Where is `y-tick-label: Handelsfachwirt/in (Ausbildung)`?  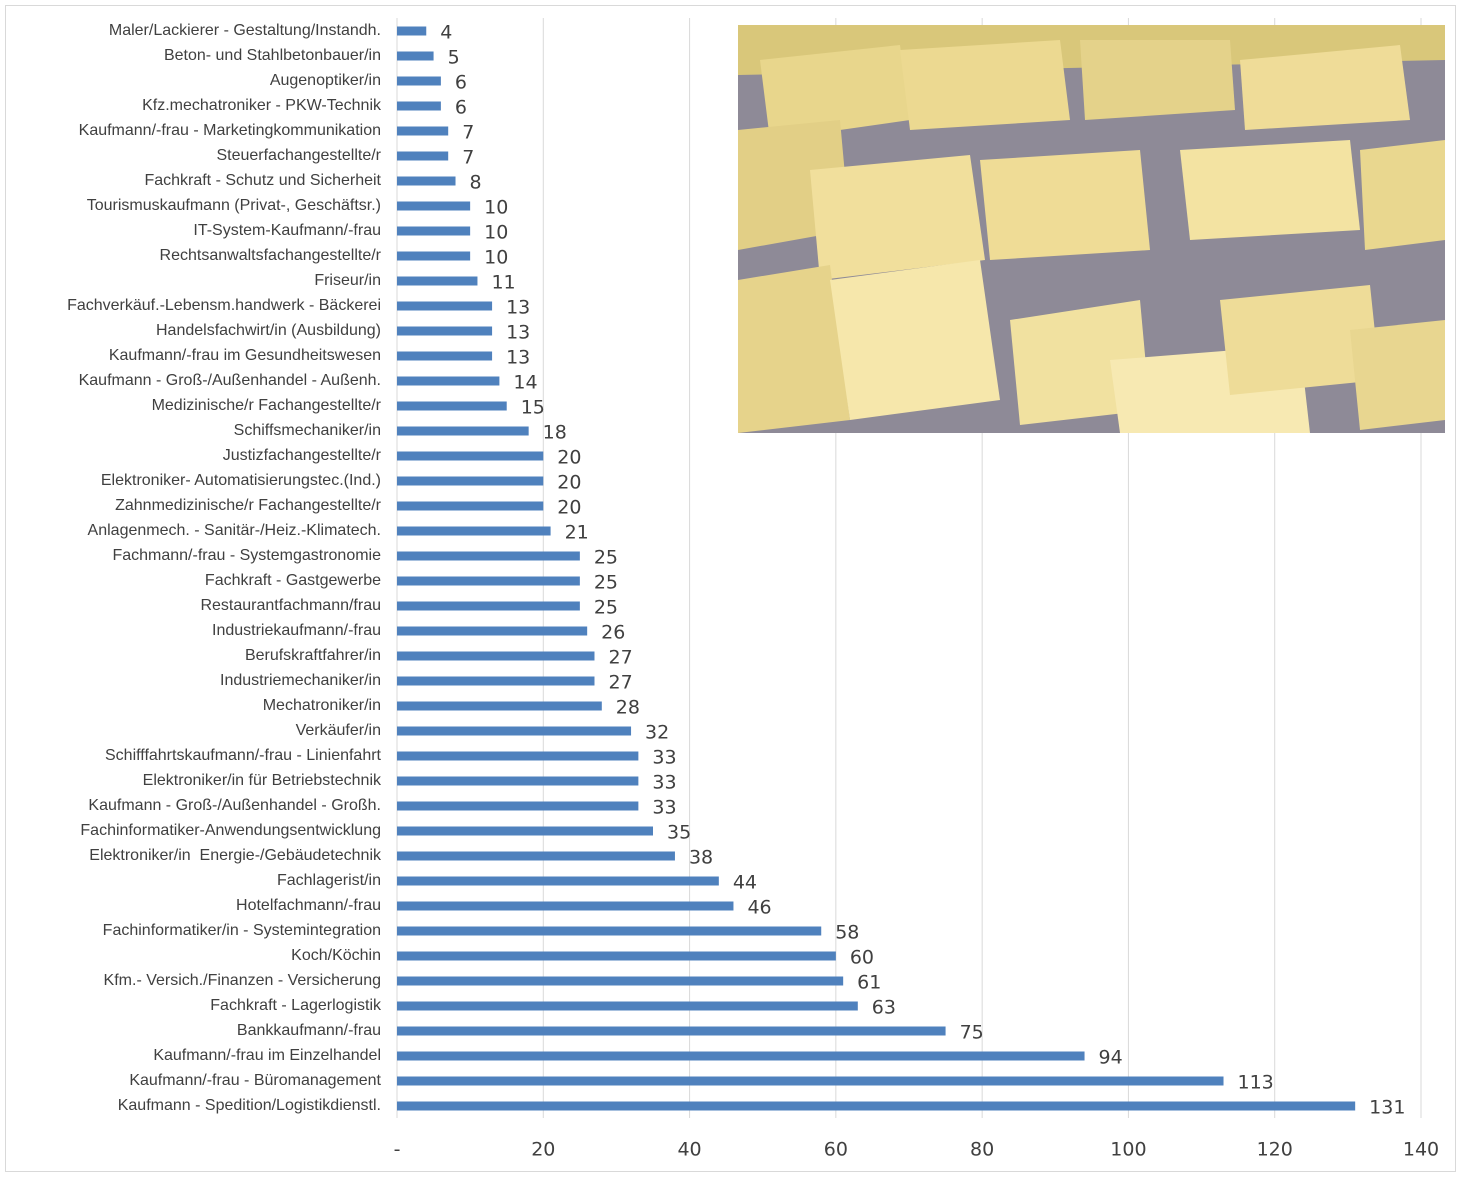 y-tick-label: Handelsfachwirt/in (Ausbildung) is located at coordinates (268, 330).